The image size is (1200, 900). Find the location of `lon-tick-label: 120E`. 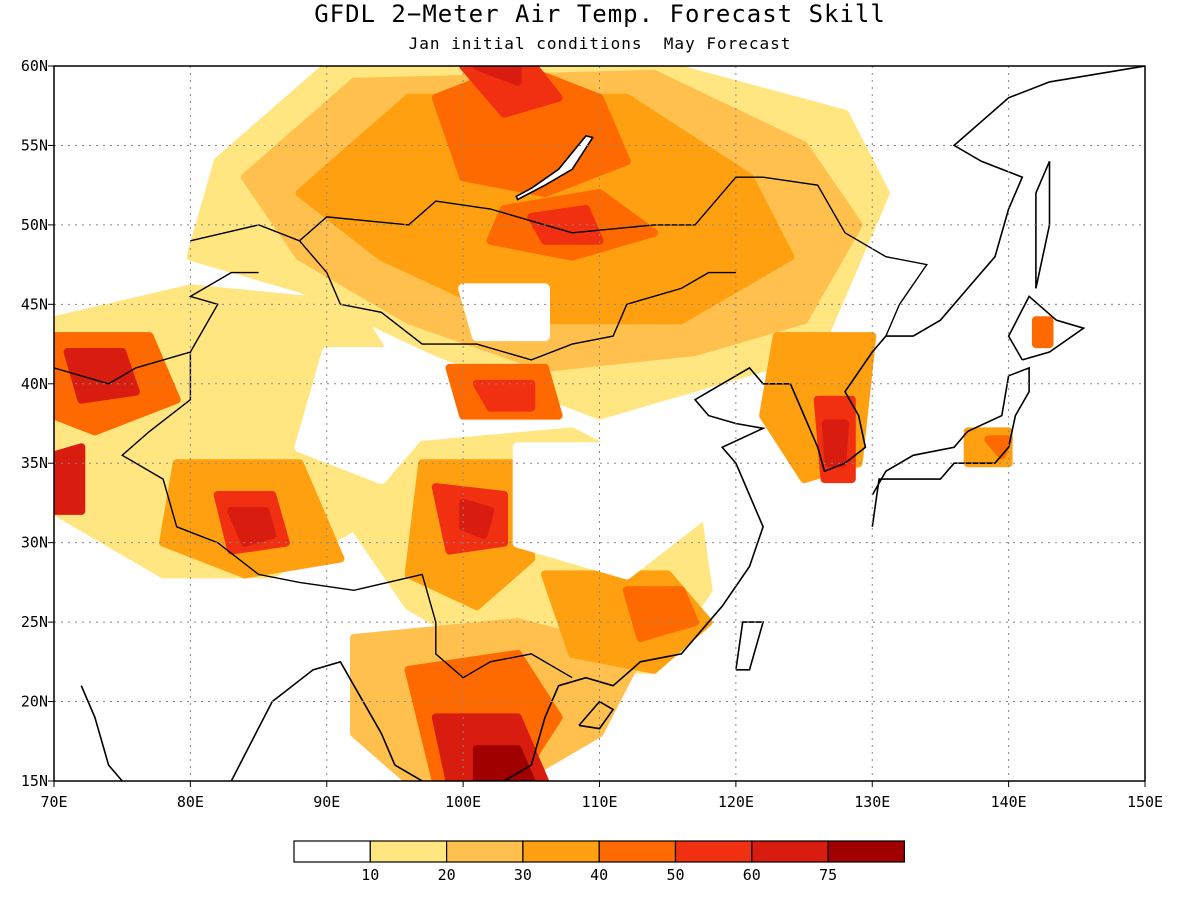

lon-tick-label: 120E is located at coordinates (736, 802).